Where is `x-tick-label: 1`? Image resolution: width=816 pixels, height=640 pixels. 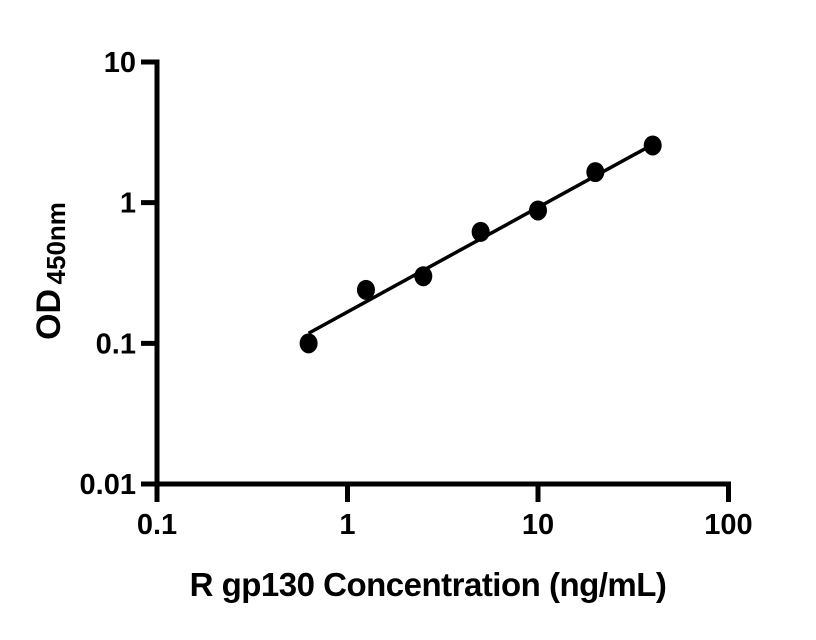
x-tick-label: 1 is located at coordinates (347, 525).